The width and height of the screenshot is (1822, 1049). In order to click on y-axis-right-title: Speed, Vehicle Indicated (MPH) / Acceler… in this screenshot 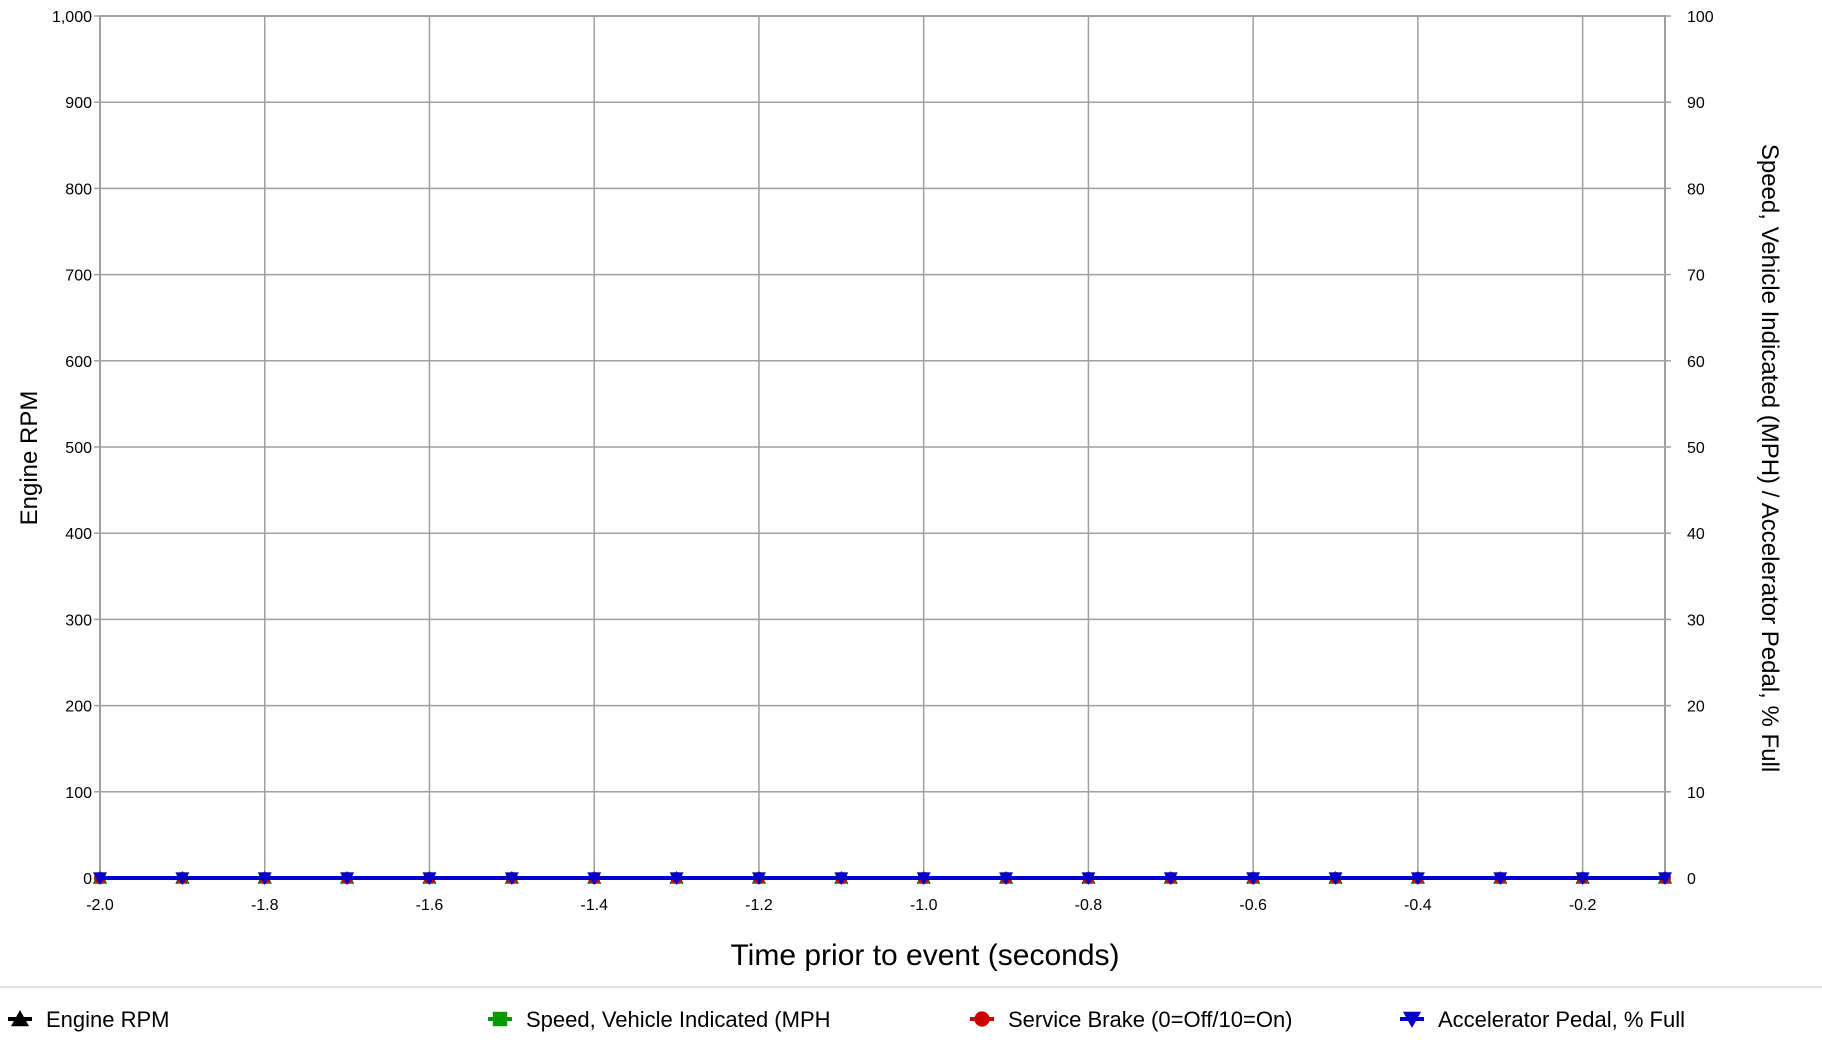, I will do `click(1769, 458)`.